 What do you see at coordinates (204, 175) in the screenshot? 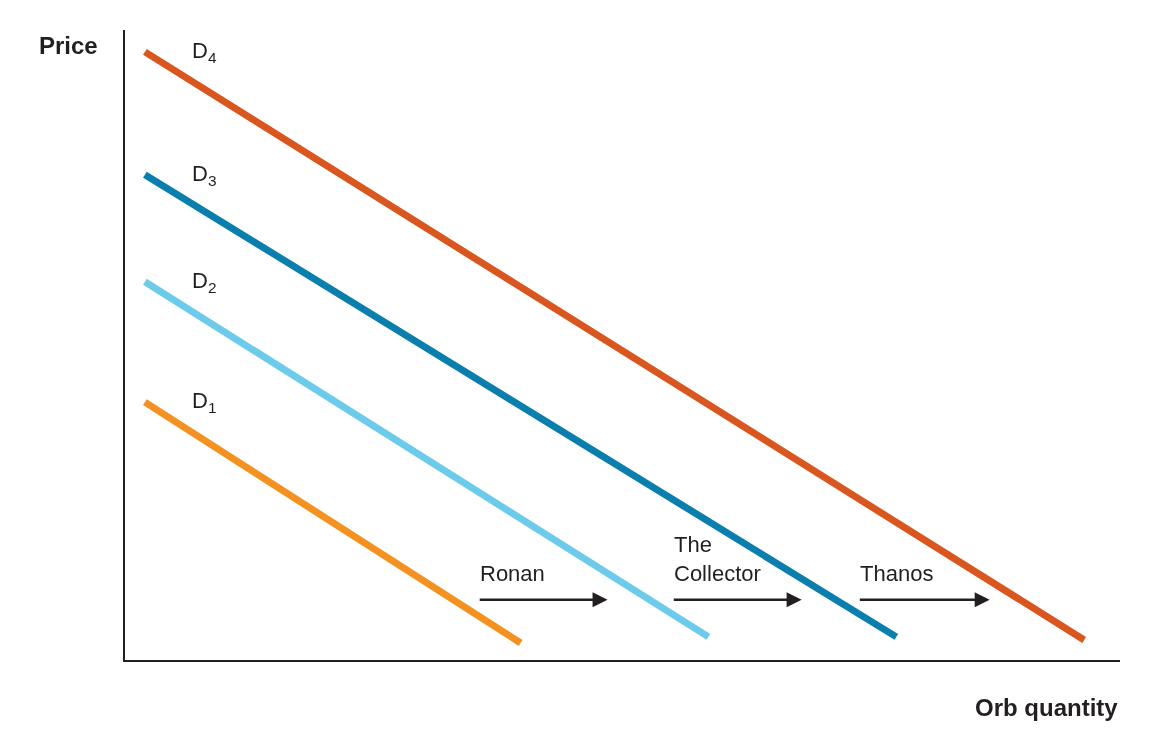
I see `series-label: D$_{3}$` at bounding box center [204, 175].